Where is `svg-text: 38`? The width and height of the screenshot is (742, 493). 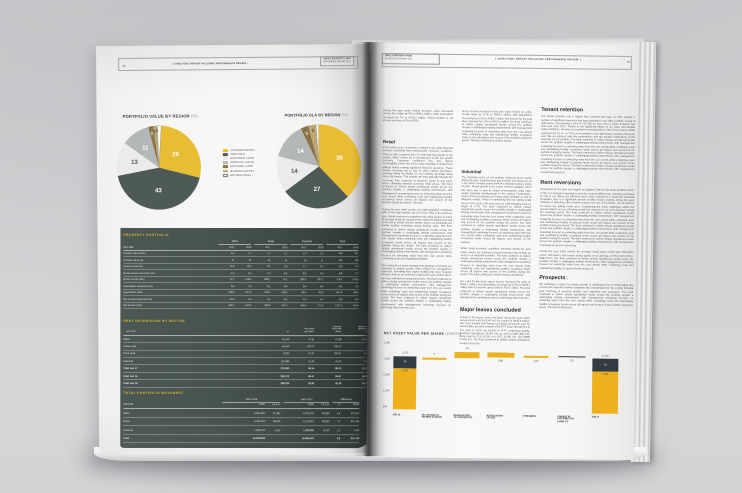 svg-text: 38 is located at coordinates (339, 159).